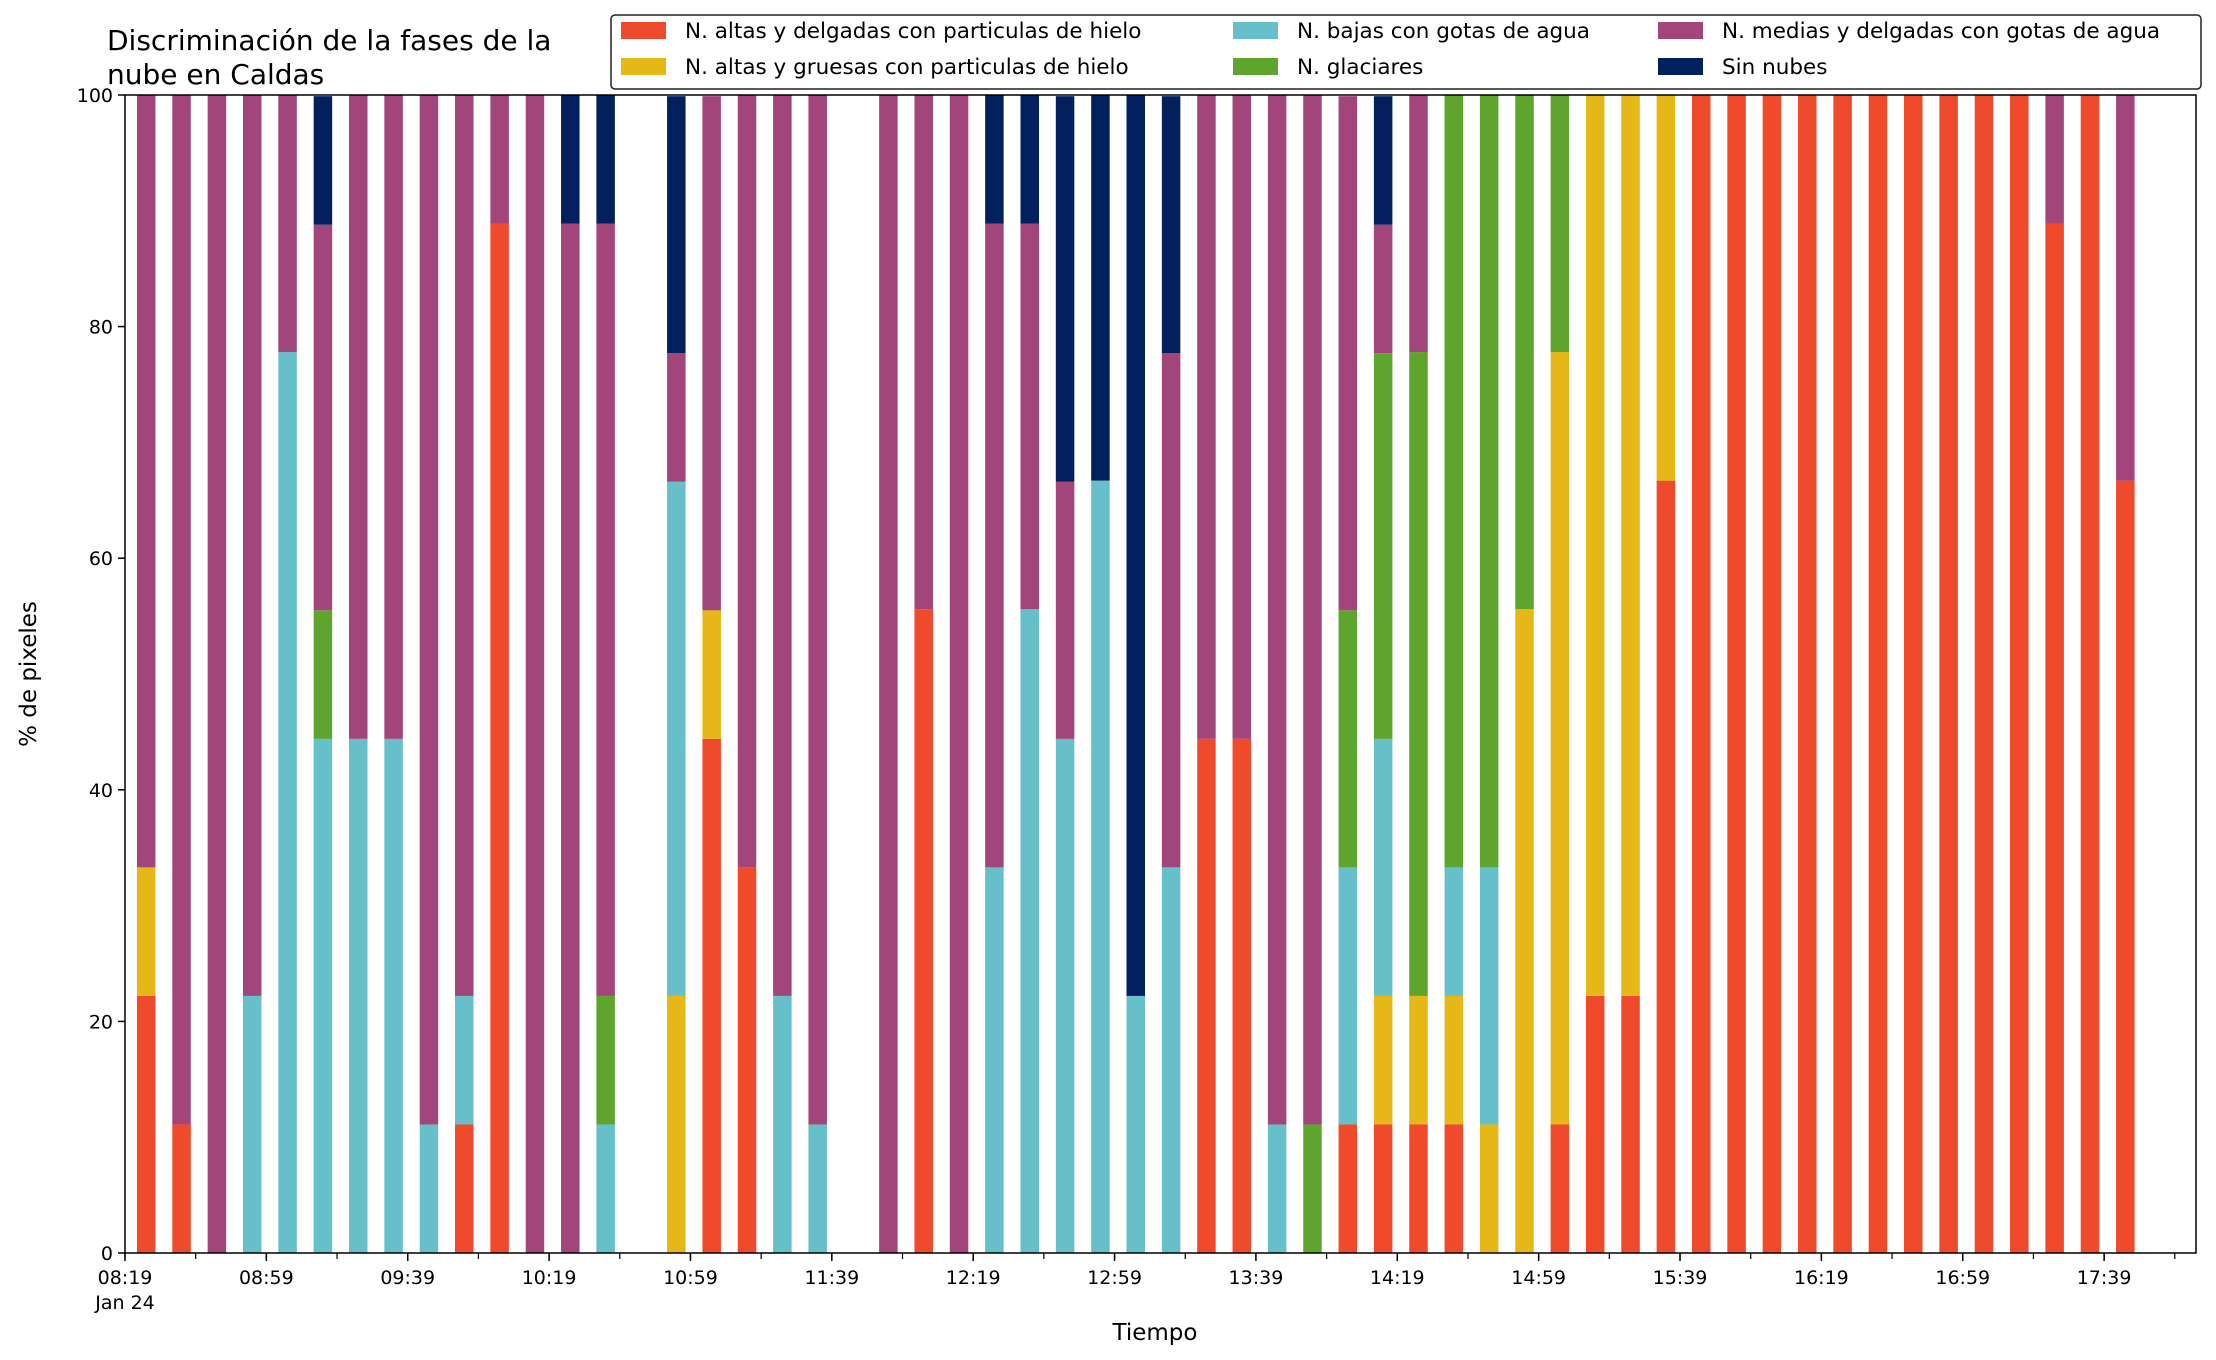 Image resolution: width=2216 pixels, height=1360 pixels. Describe the element at coordinates (329, 40) in the screenshot. I see `chart-title-line-1: Discriminación de la fases de la` at that location.